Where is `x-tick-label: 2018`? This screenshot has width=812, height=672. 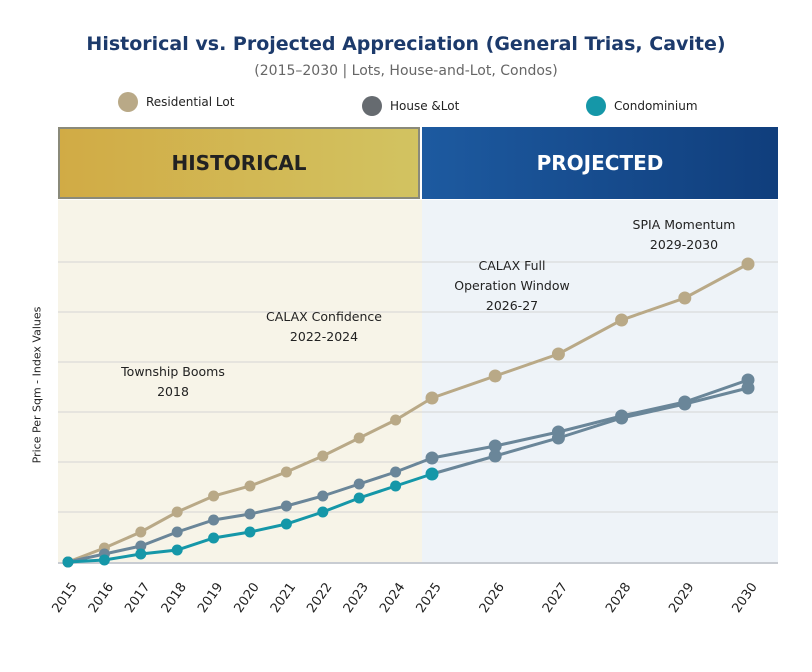
x-tick-label: 2018 is located at coordinates (174, 598).